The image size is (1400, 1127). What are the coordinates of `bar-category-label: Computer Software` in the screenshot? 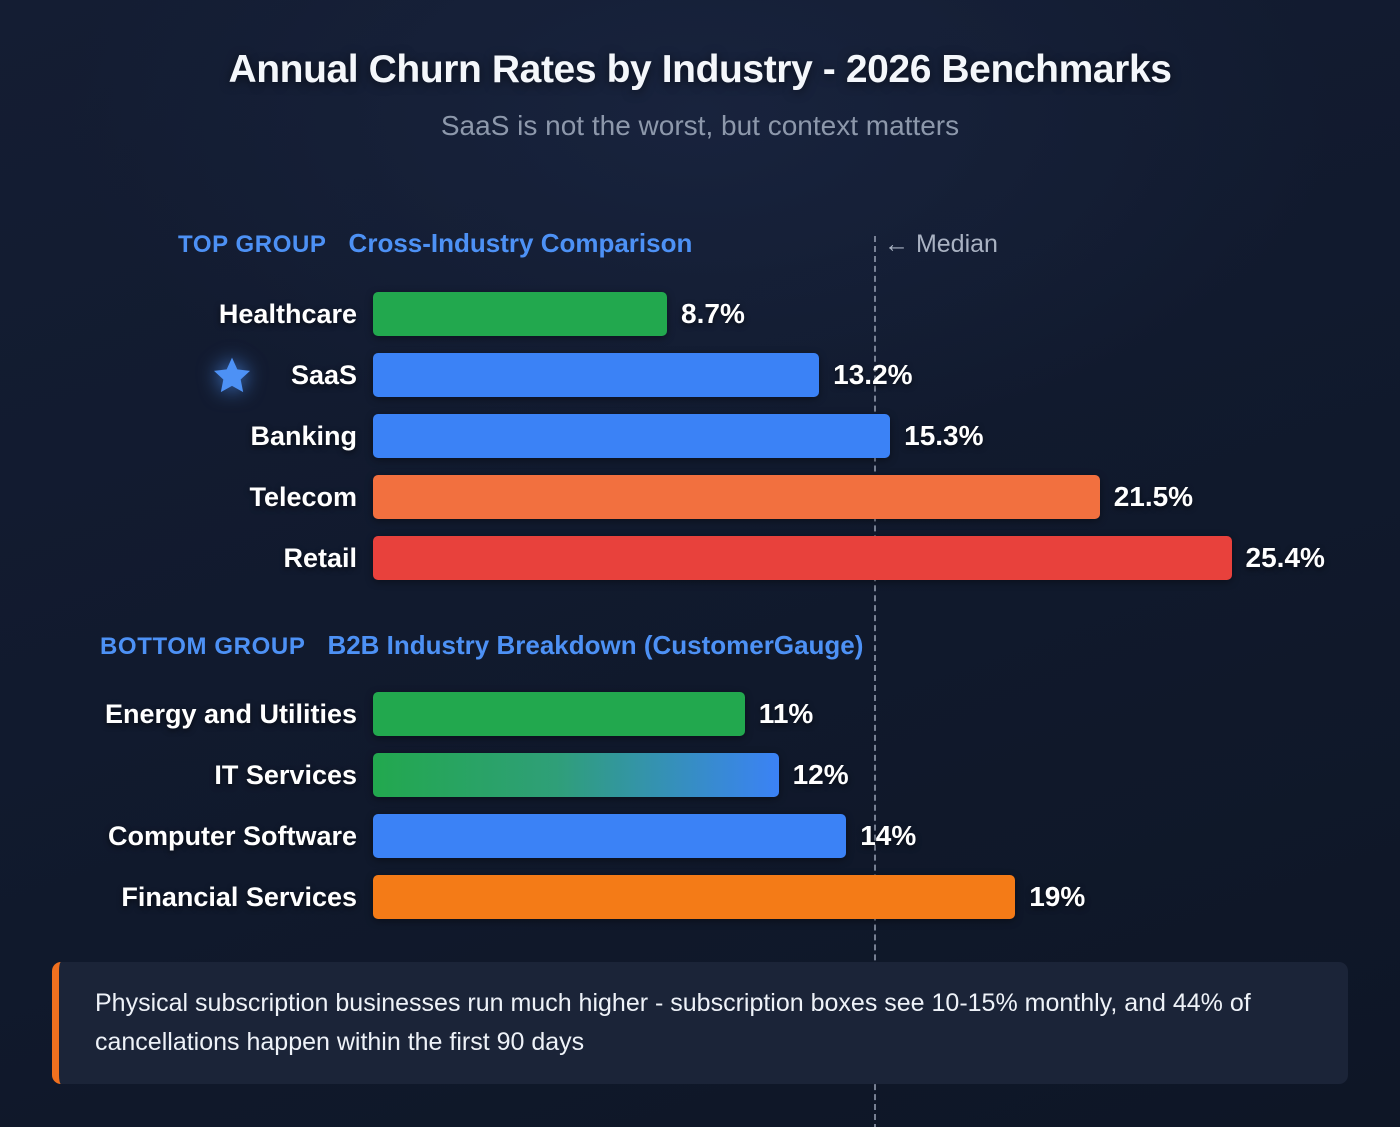 It's located at (232, 835).